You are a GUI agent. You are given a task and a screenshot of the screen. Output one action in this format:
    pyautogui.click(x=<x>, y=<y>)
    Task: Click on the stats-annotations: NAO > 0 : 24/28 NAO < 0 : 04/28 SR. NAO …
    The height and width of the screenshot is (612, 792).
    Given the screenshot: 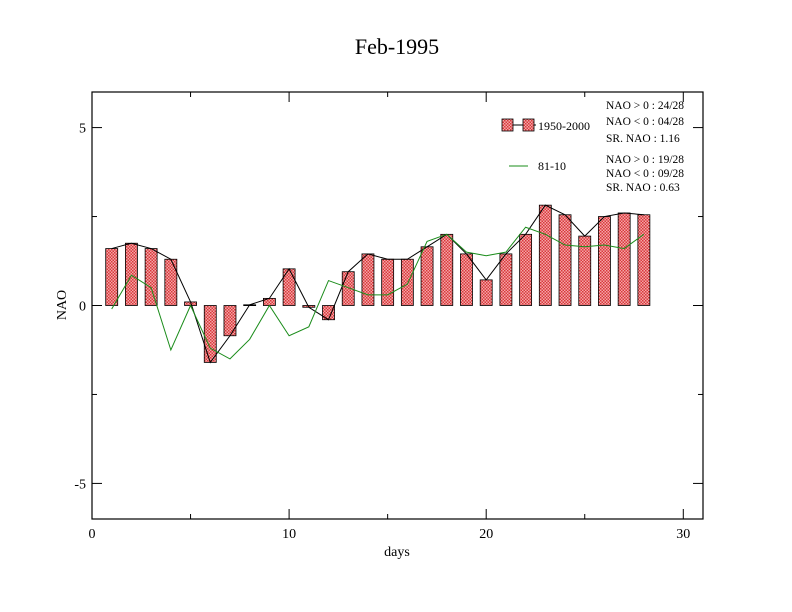 What is the action you would take?
    pyautogui.click(x=645, y=147)
    